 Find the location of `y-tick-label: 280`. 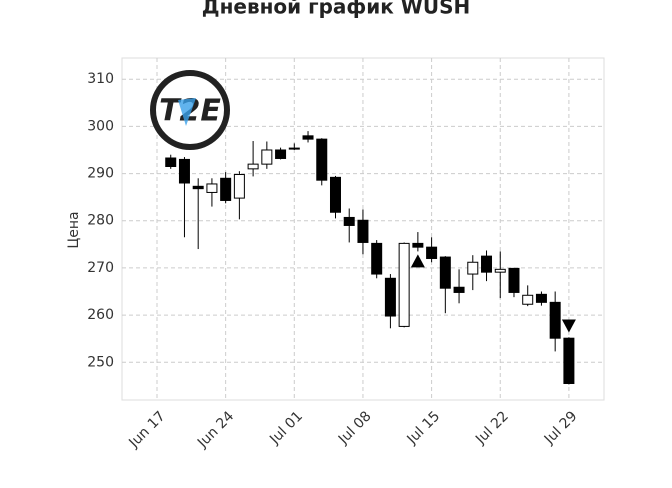

y-tick-label: 280 is located at coordinates (100, 221).